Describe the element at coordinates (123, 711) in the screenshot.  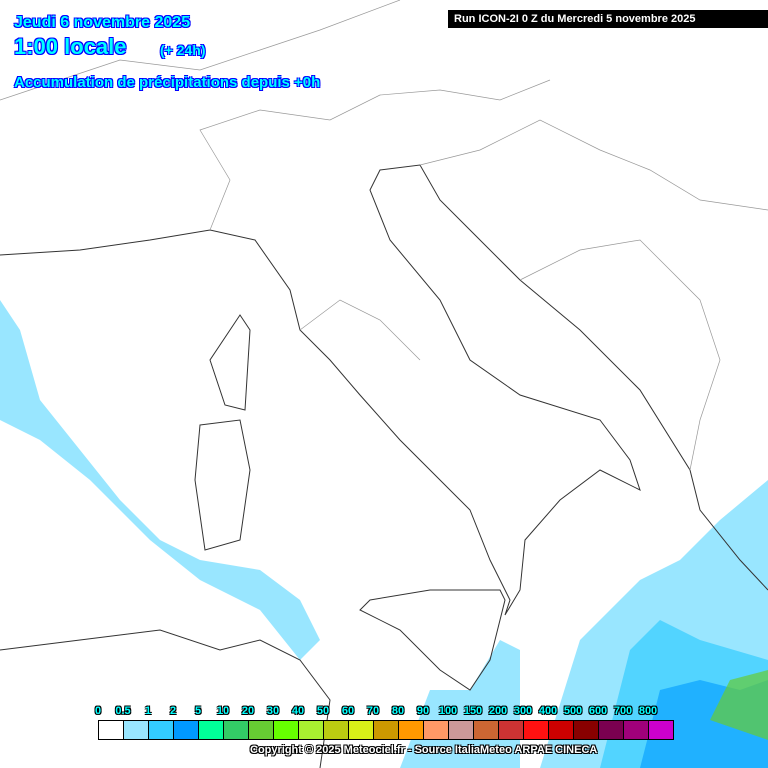
I see `legend-label: 0.5` at that location.